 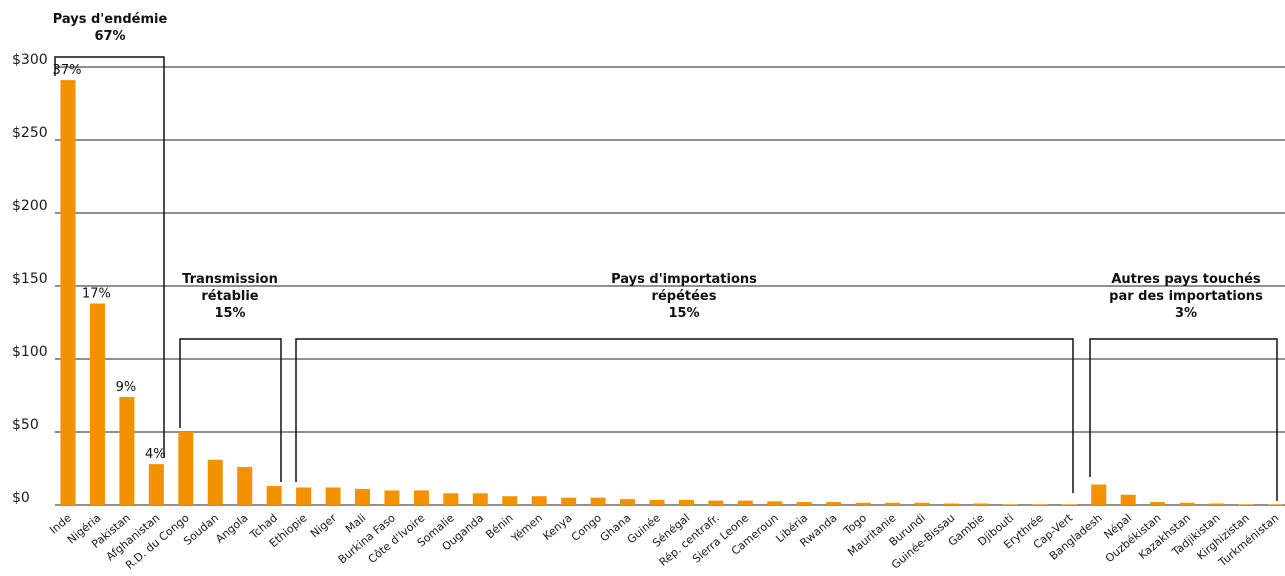 I want to click on x-tick-label: Congo, so click(x=586, y=527).